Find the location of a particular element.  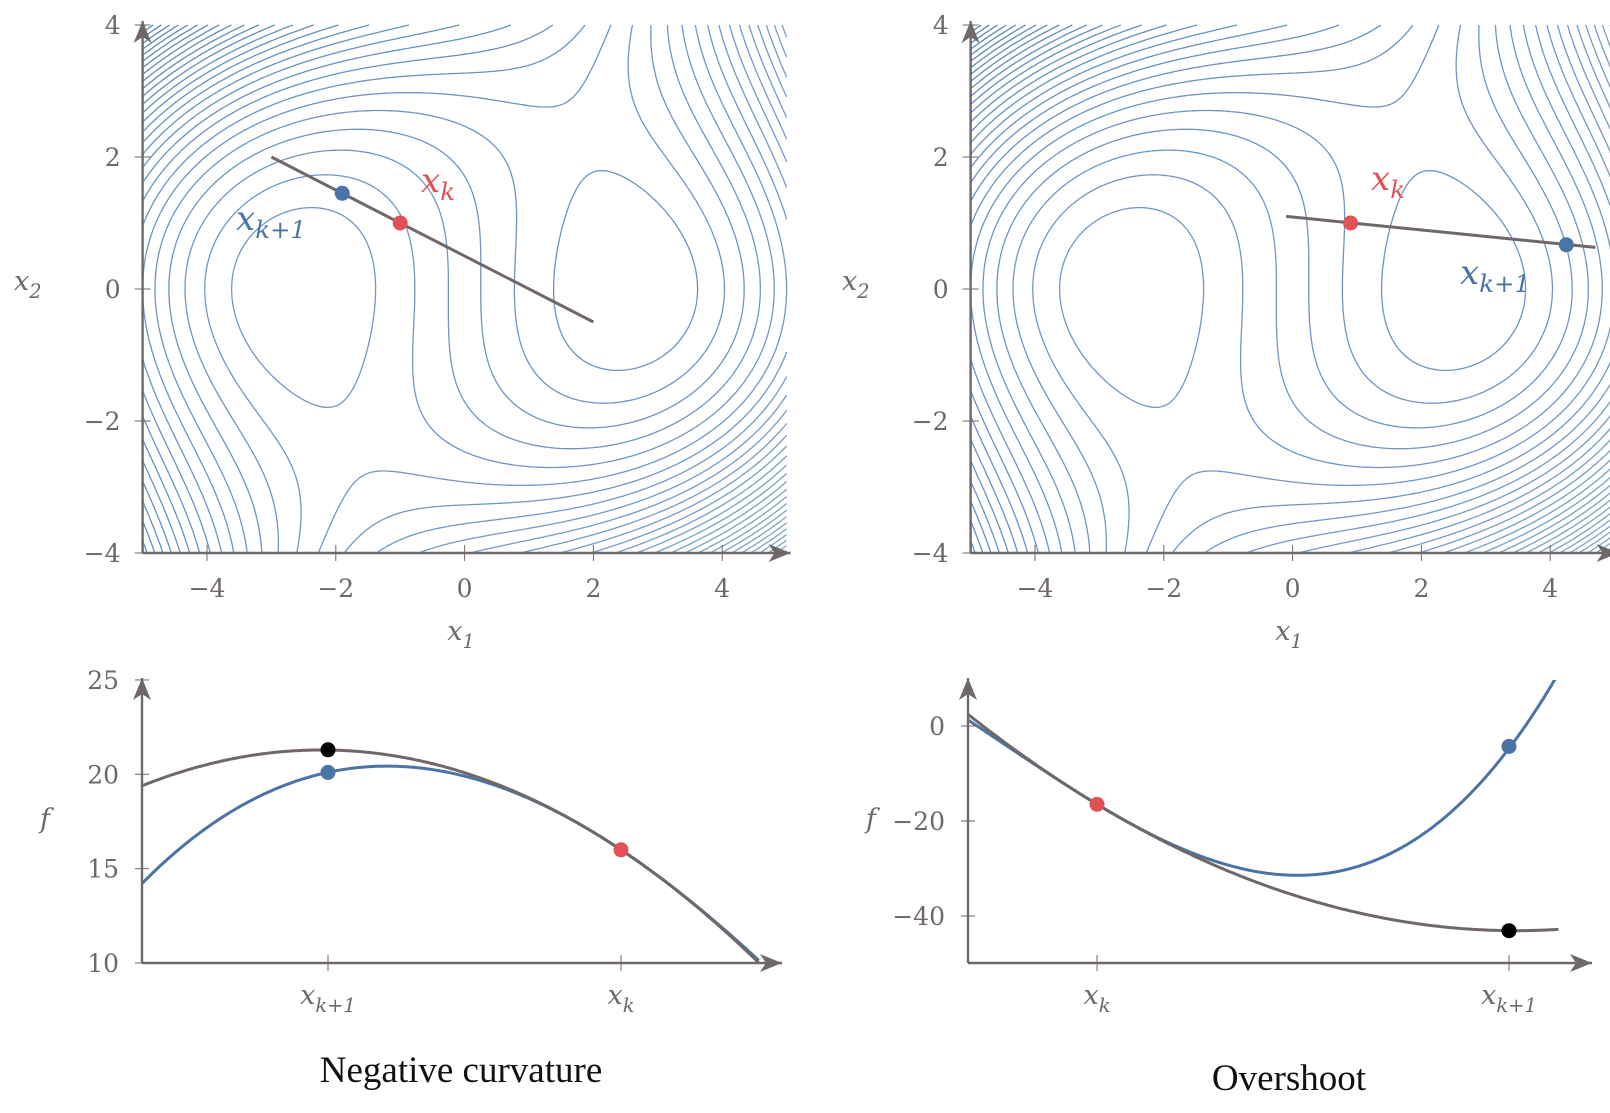

x-tick-label: xk+1 is located at coordinates (1509, 998).